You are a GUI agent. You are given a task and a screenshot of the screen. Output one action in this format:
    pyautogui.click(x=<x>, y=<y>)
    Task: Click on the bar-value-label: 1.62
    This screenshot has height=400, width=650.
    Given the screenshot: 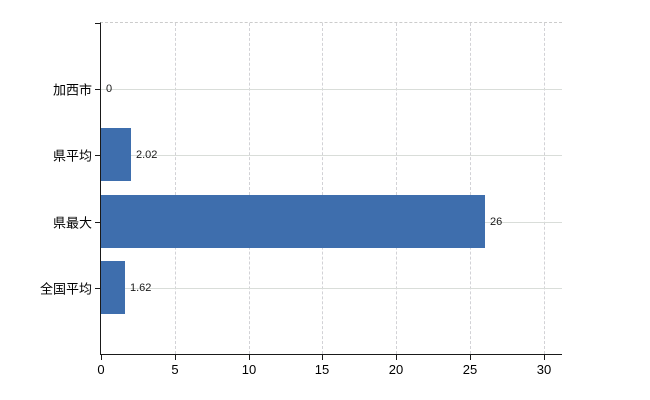 What is the action you would take?
    pyautogui.click(x=141, y=288)
    